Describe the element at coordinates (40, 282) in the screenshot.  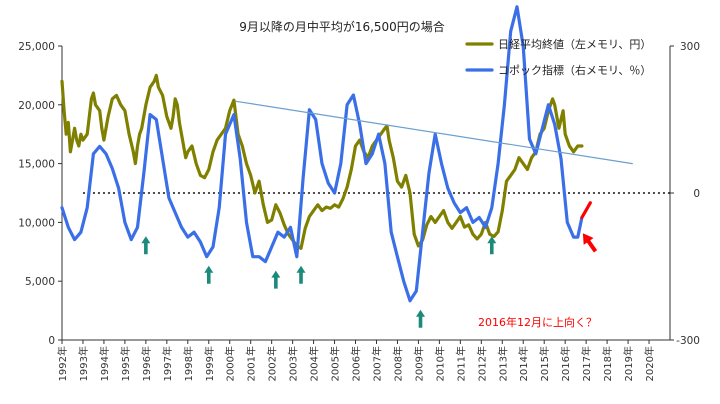
I see `left-tick-label: 5,000` at that location.